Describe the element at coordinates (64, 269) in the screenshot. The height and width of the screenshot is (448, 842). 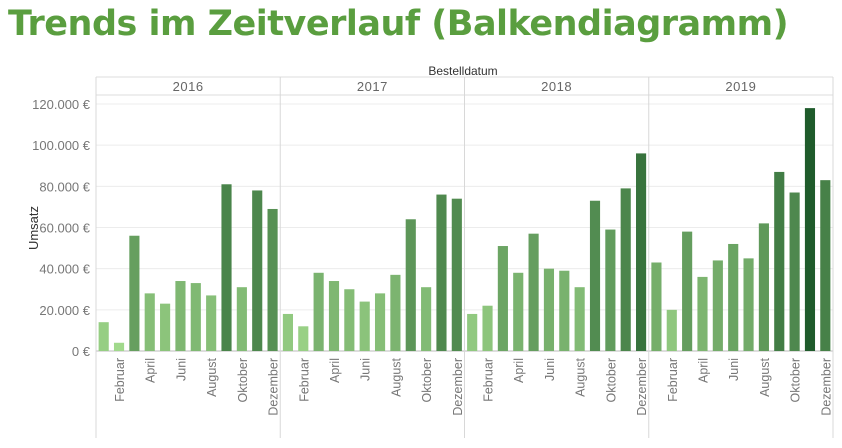
I see `y-tick-label: 40.000 €` at that location.